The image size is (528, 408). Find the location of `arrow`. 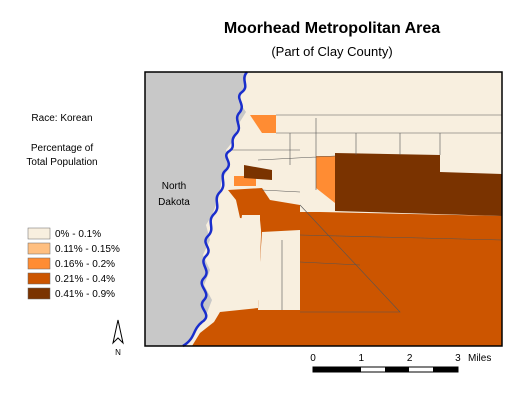

arrow is located at coordinates (118, 332).